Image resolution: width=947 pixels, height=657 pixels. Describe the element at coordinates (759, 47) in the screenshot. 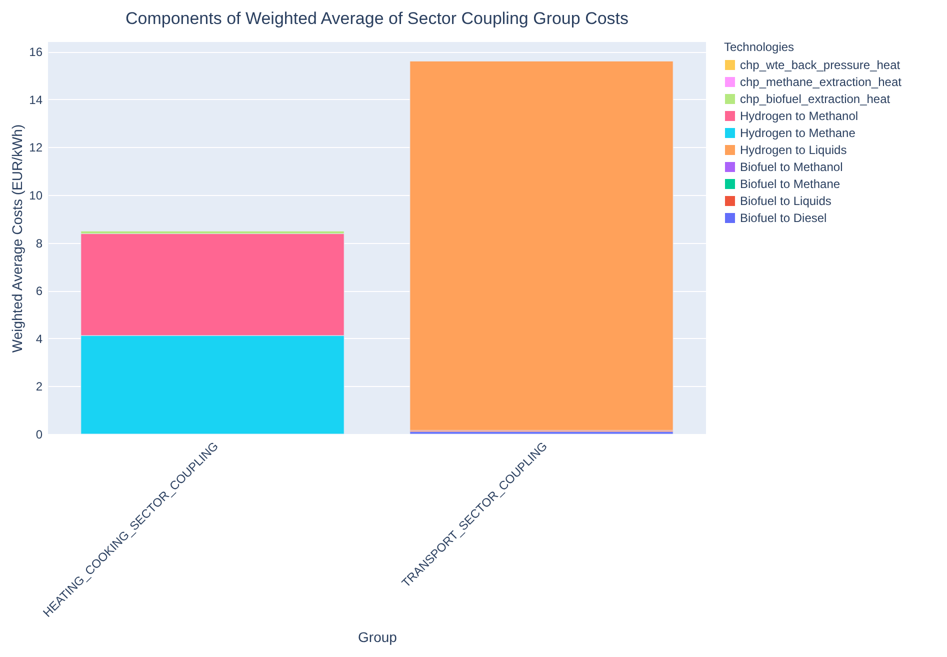

I see `legend-title: Technologies` at that location.